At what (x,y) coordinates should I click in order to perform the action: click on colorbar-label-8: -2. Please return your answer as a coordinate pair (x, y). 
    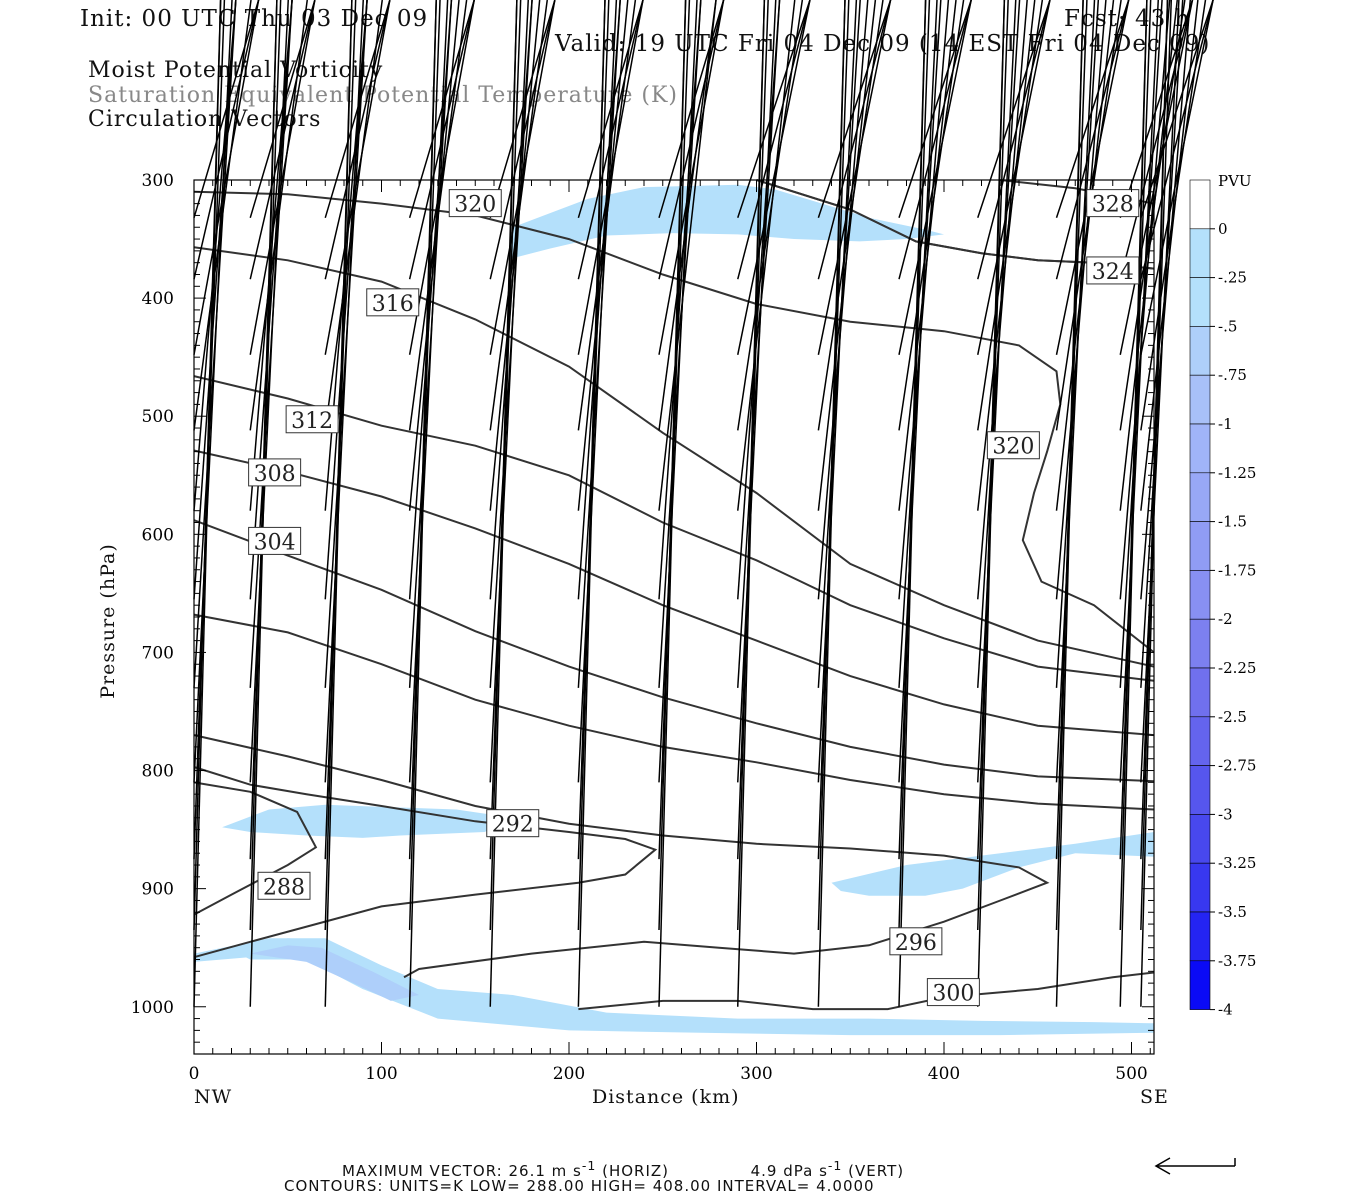
    Looking at the image, I should click on (1225, 619).